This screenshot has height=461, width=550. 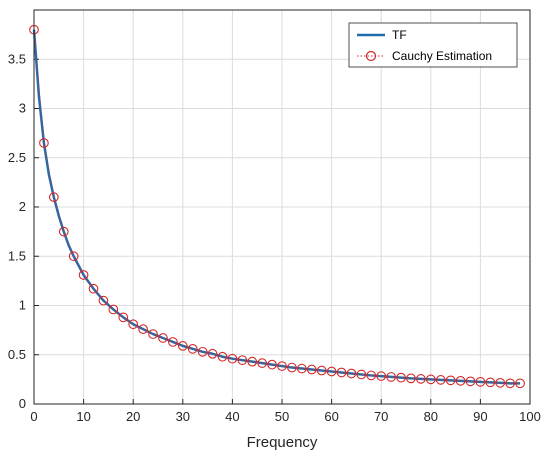 I want to click on y-tick-label: 0, so click(x=22, y=403).